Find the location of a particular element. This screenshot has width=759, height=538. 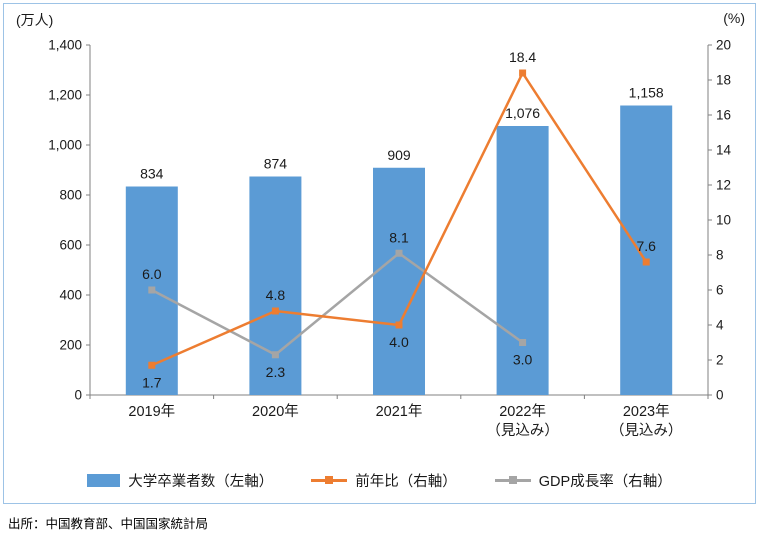

x-axis-category-label: 2021年 is located at coordinates (399, 411).